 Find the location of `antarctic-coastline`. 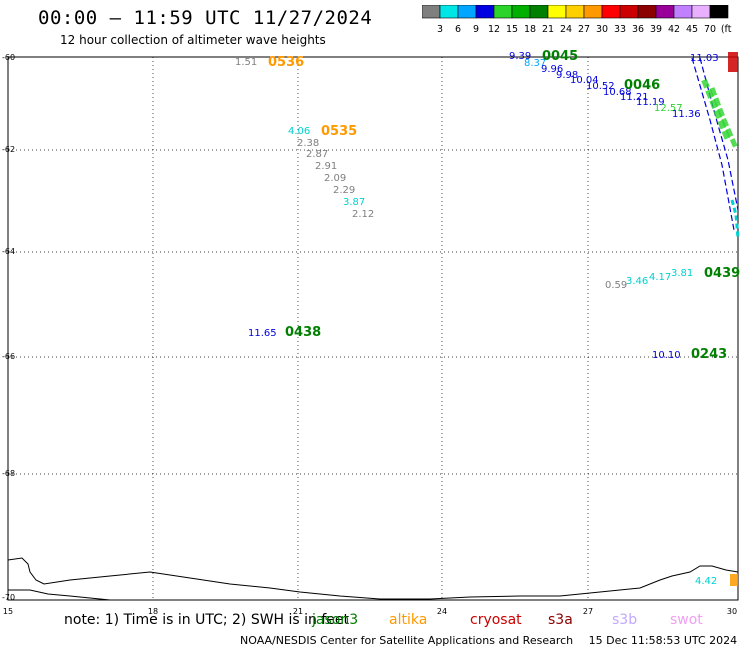

antarctic-coastline is located at coordinates (373, 579).